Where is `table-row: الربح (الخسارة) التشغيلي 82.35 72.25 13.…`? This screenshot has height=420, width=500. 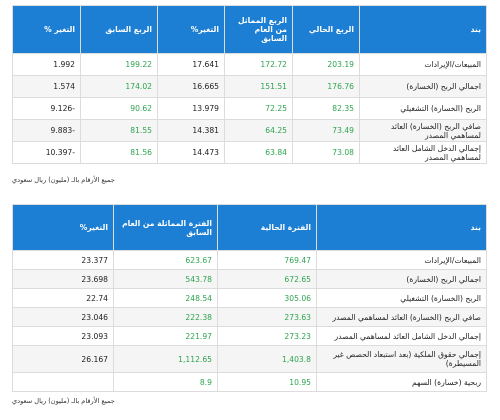
table-row: الربح (الخسارة) التشغيلي 82.35 72.25 13.… is located at coordinates (249, 108).